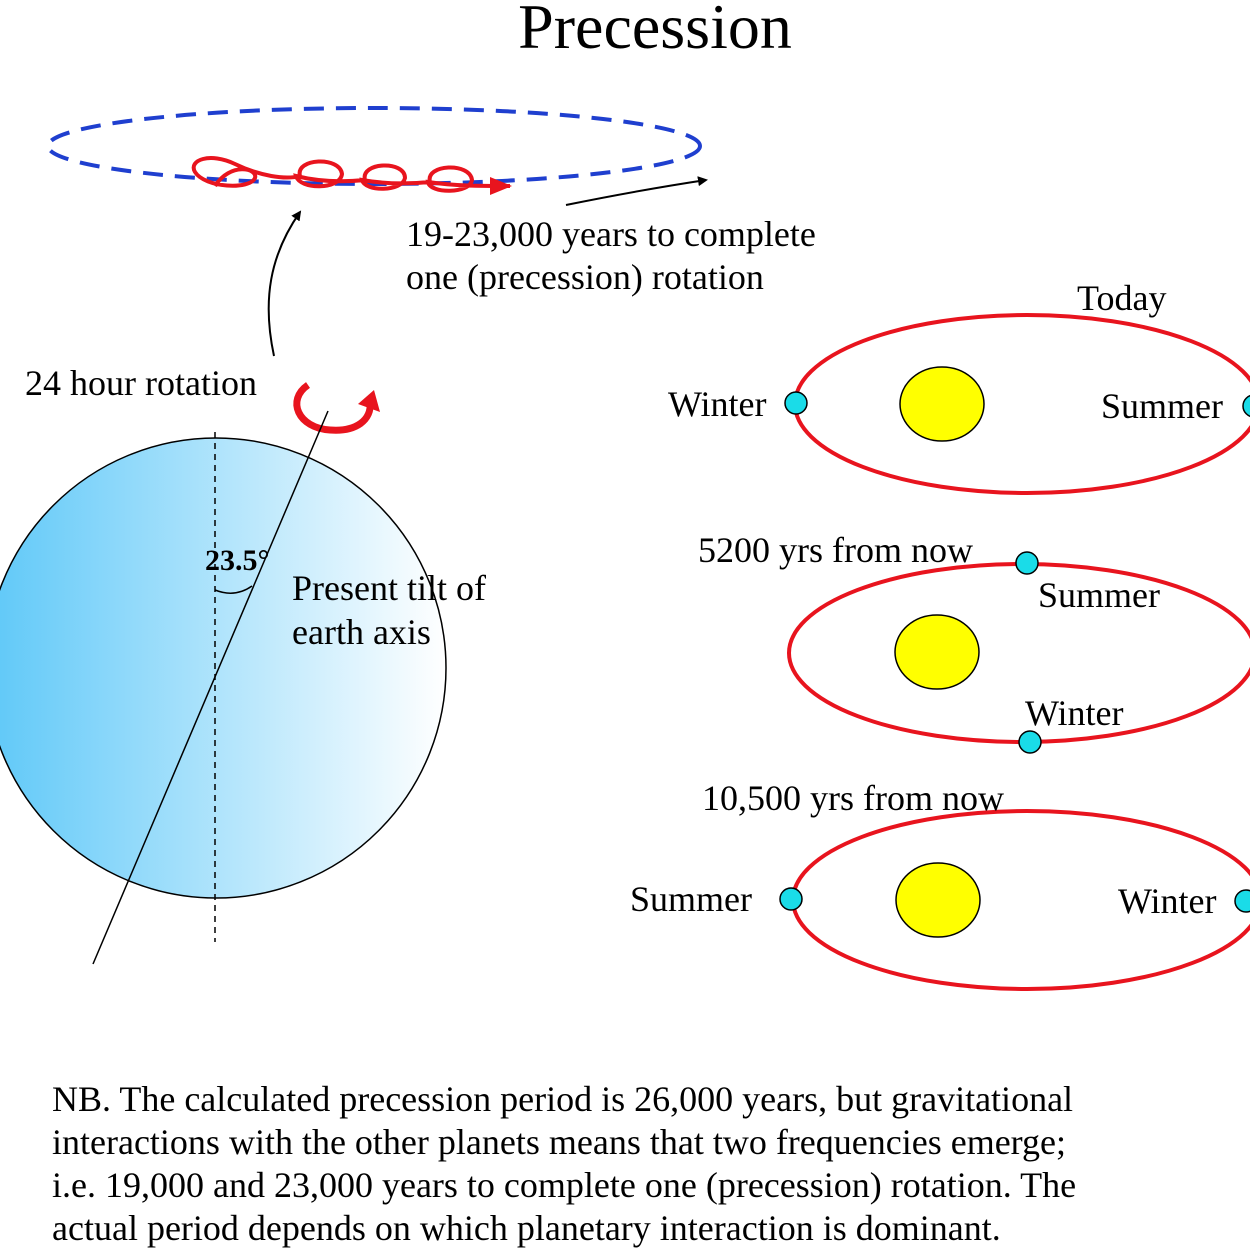 The width and height of the screenshot is (1250, 1250). What do you see at coordinates (336, 408) in the screenshot?
I see `rotation-arrow-icon` at bounding box center [336, 408].